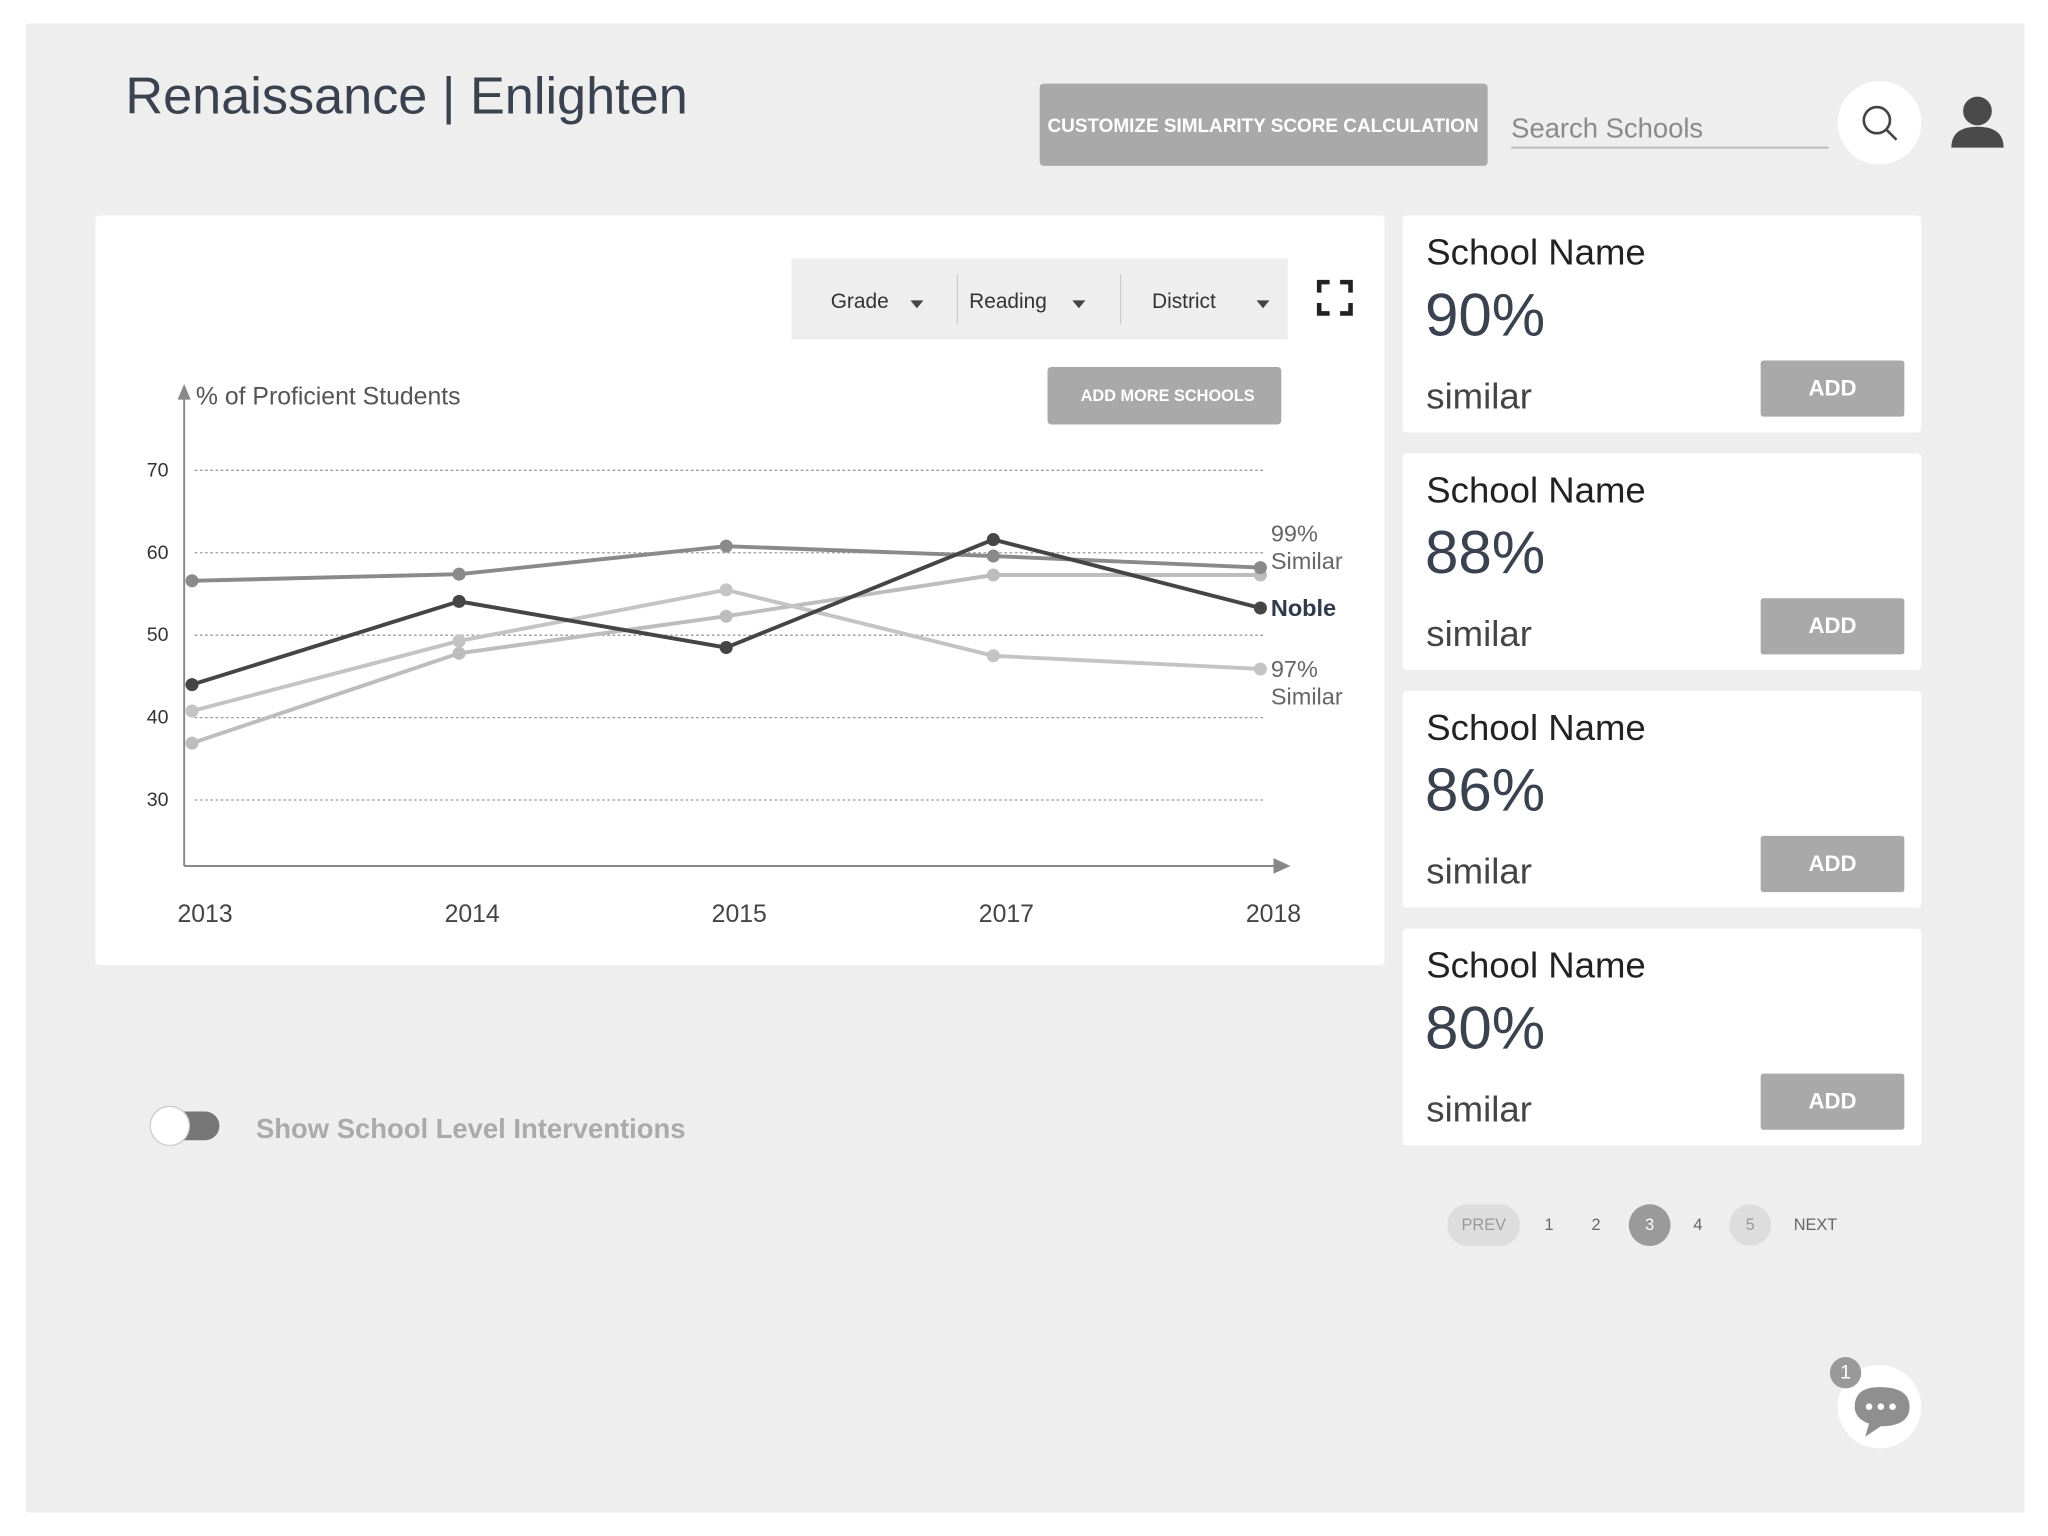 The height and width of the screenshot is (1536, 2048). I want to click on customize-button-label: CUSTOMIZE SIMLARITY SCORE CALCULATION, so click(1263, 126).